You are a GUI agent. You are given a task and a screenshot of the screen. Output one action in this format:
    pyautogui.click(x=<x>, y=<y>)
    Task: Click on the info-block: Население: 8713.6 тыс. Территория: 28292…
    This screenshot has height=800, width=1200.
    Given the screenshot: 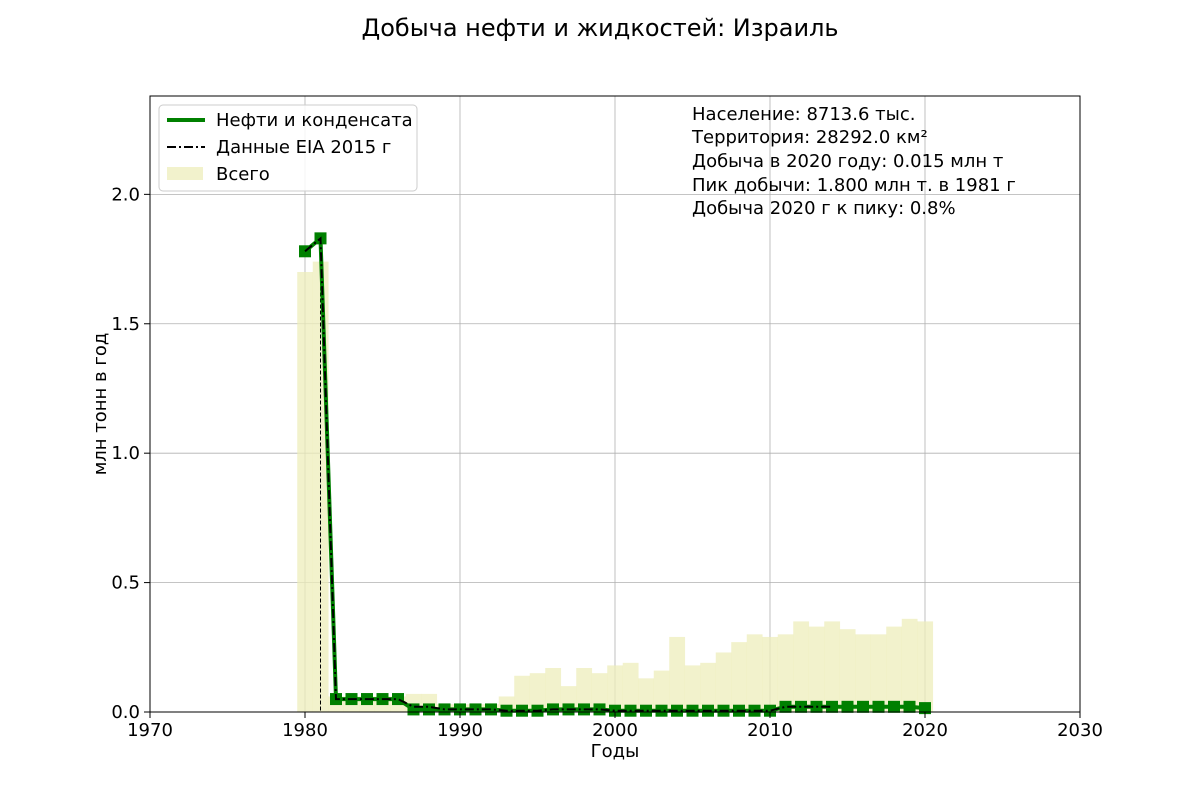 What is the action you would take?
    pyautogui.click(x=853, y=161)
    